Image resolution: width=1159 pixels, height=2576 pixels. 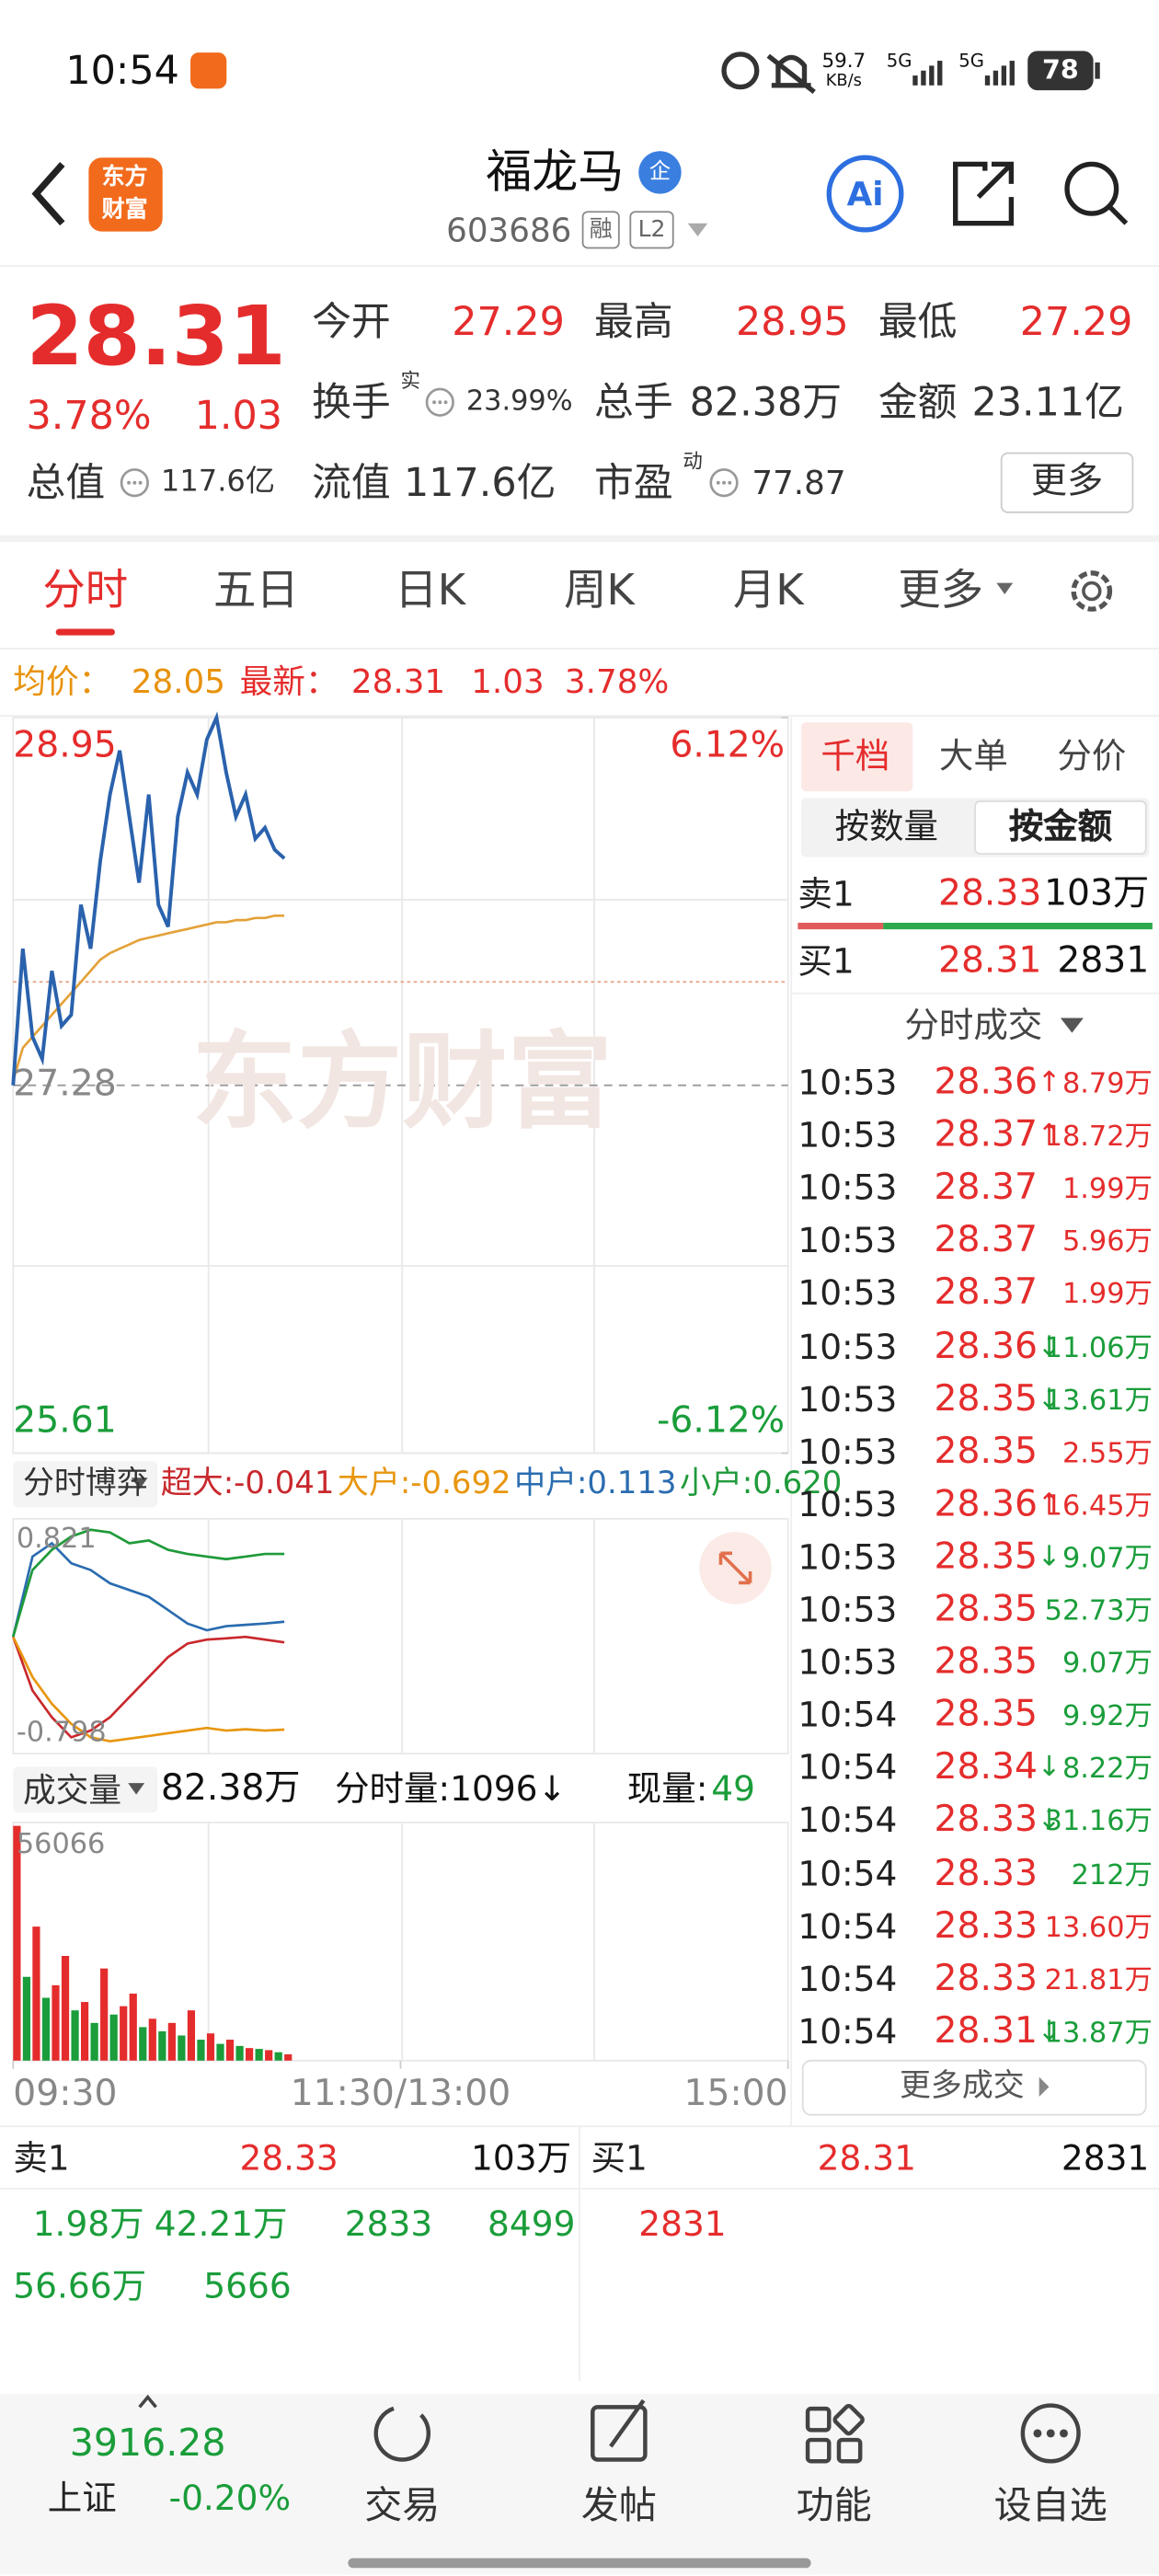 What do you see at coordinates (1107, 1770) in the screenshot?
I see `trade-volume: 8.22万` at bounding box center [1107, 1770].